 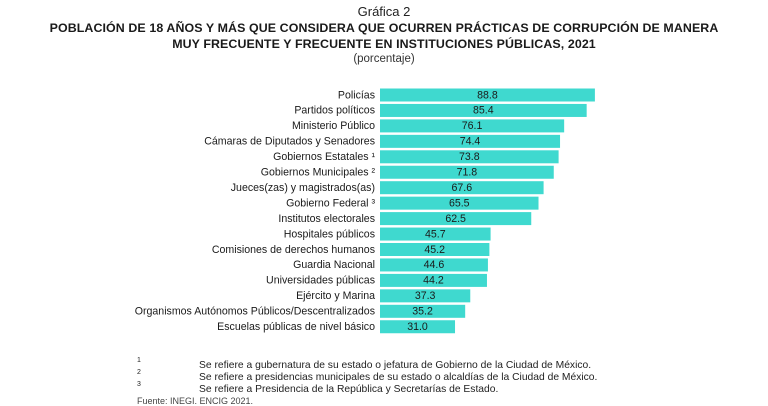 I want to click on value-label: 31.0, so click(x=417, y=327).